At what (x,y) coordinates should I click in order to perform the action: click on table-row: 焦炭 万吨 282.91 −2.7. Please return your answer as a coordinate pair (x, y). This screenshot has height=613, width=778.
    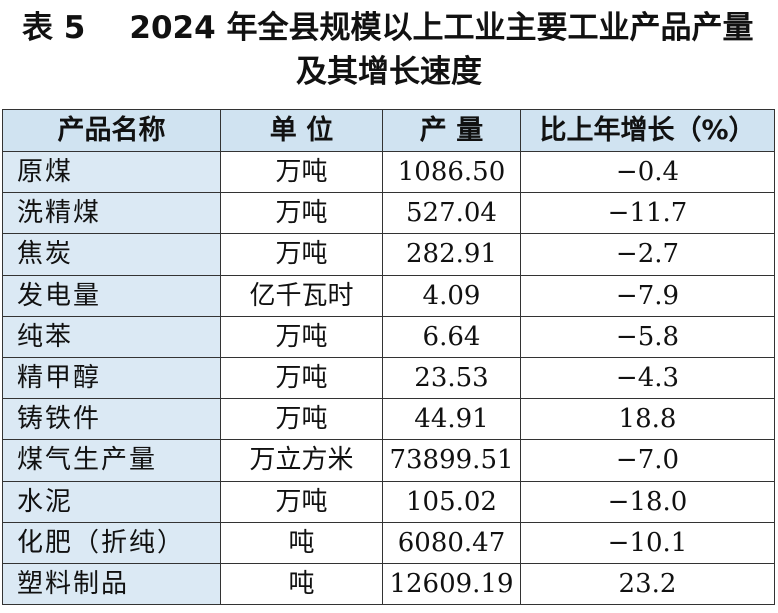
    Looking at the image, I should click on (388, 254).